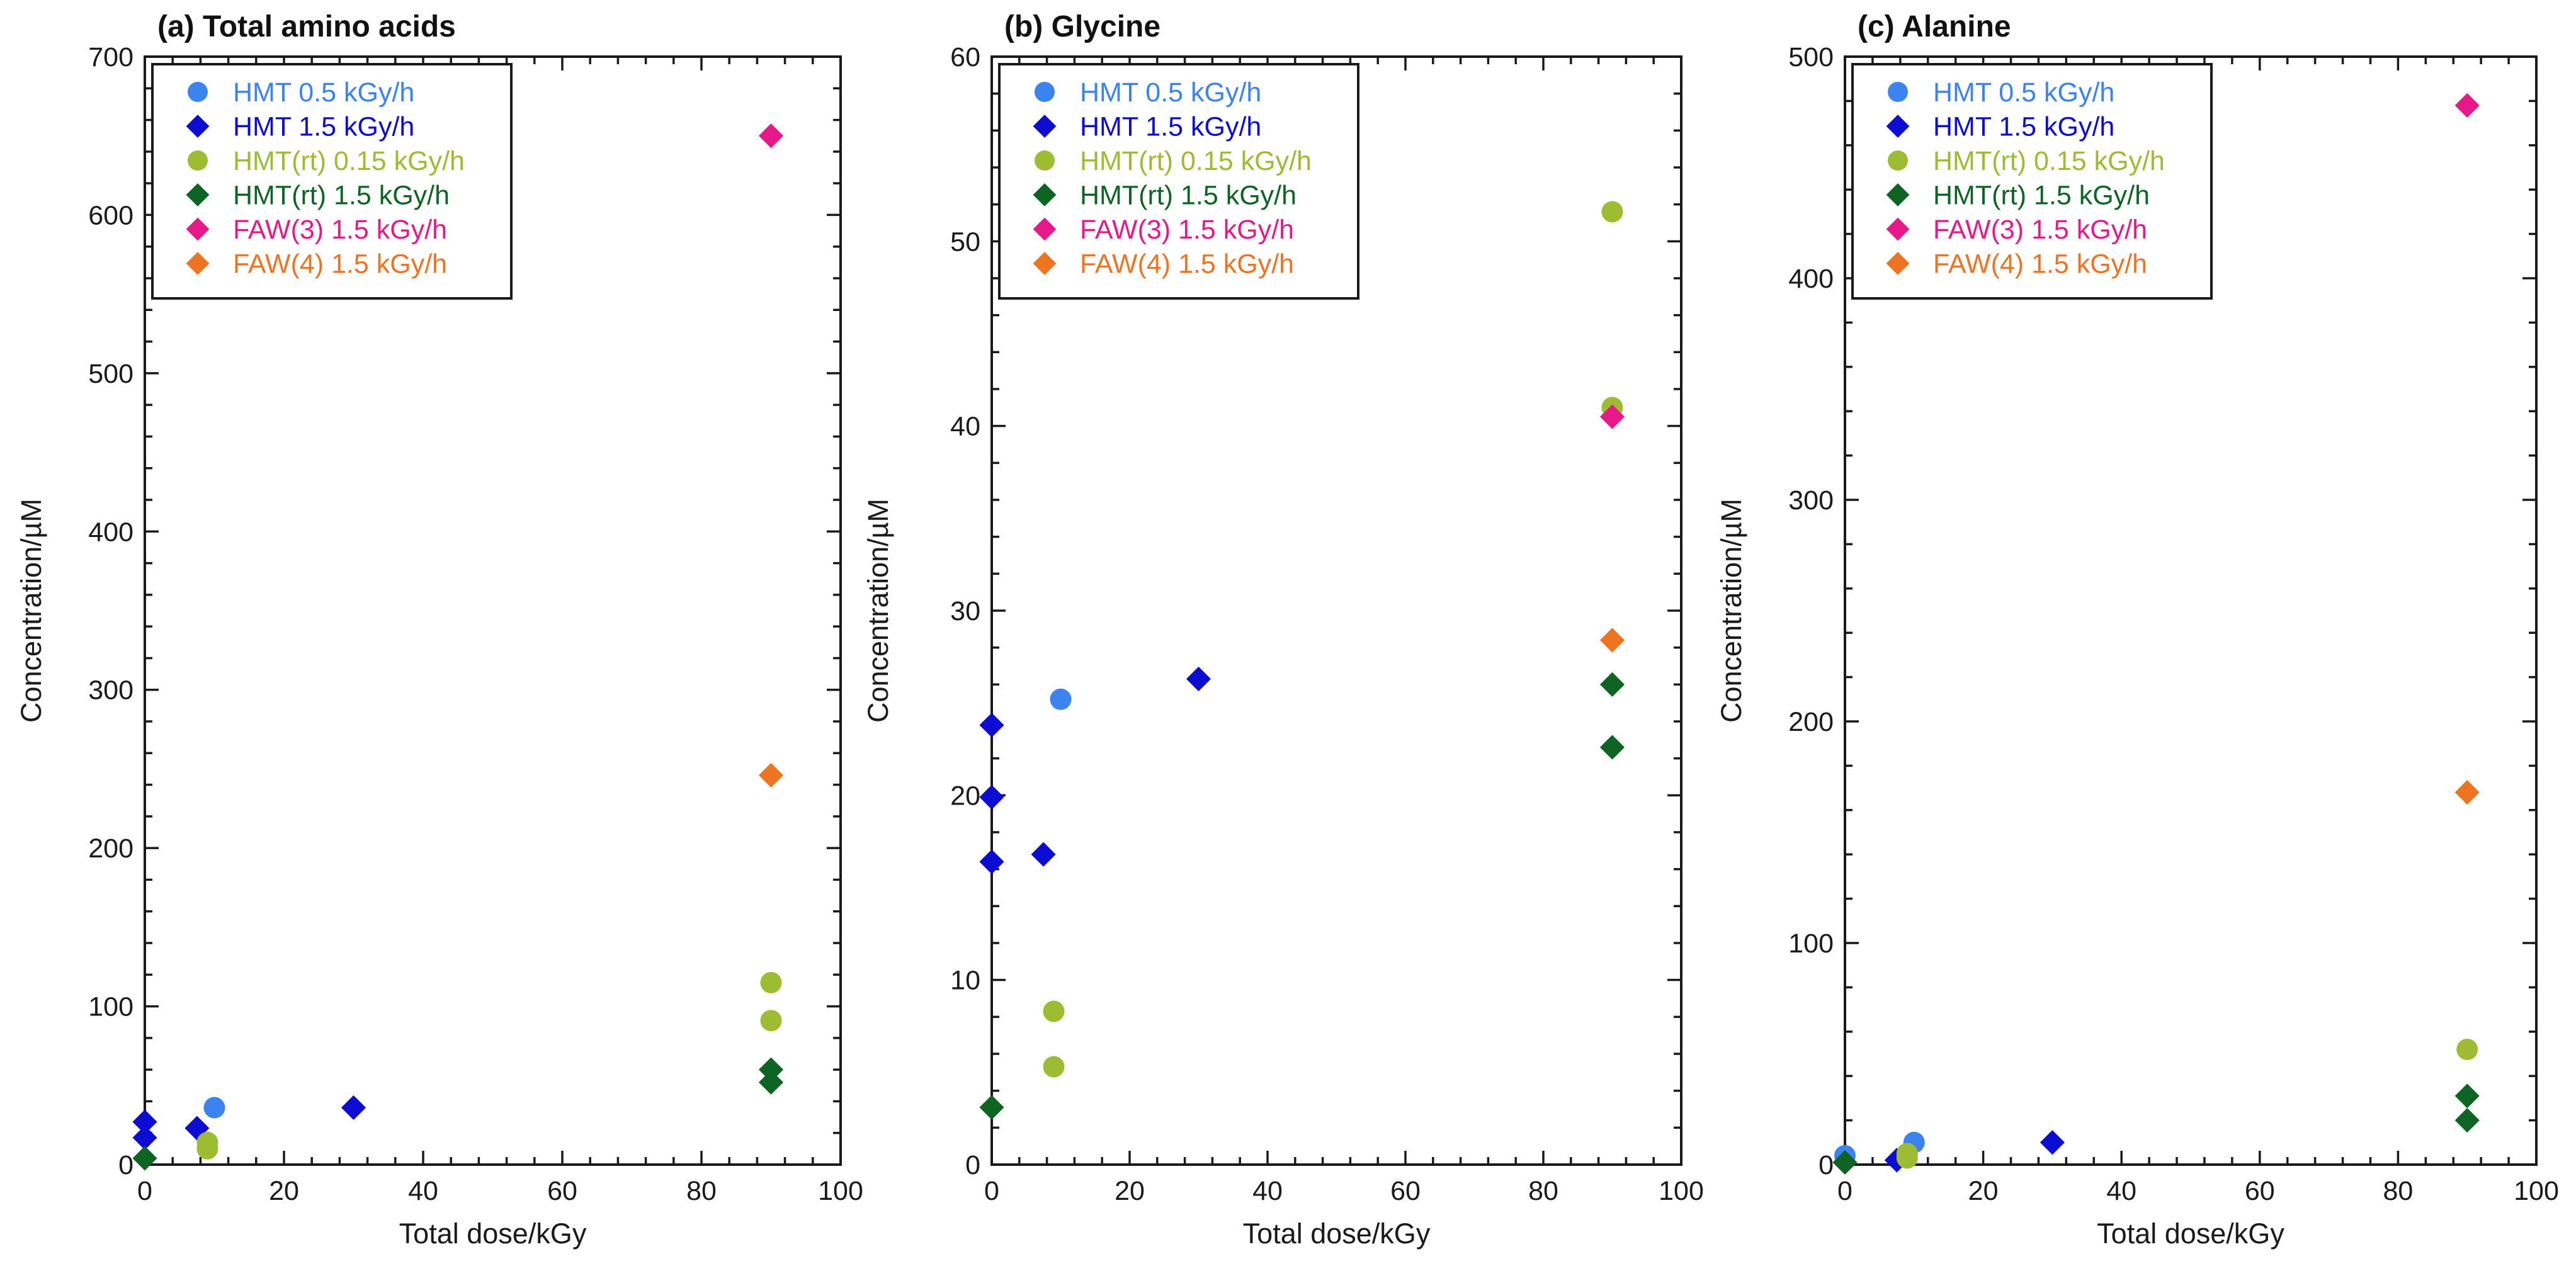 The image size is (2576, 1271). What do you see at coordinates (1082, 27) in the screenshot?
I see `panel-title: (b) Glycine` at bounding box center [1082, 27].